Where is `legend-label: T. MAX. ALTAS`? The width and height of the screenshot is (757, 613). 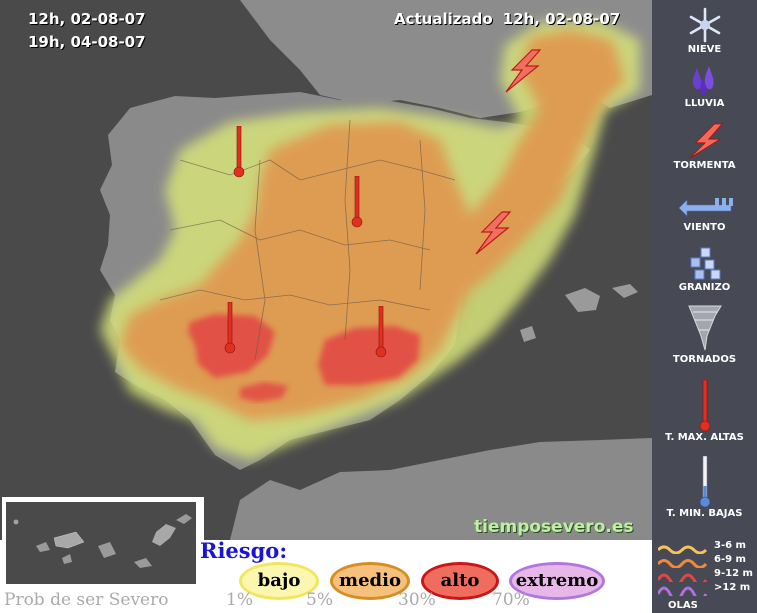
legend-label: T. MAX. ALTAS is located at coordinates (704, 437).